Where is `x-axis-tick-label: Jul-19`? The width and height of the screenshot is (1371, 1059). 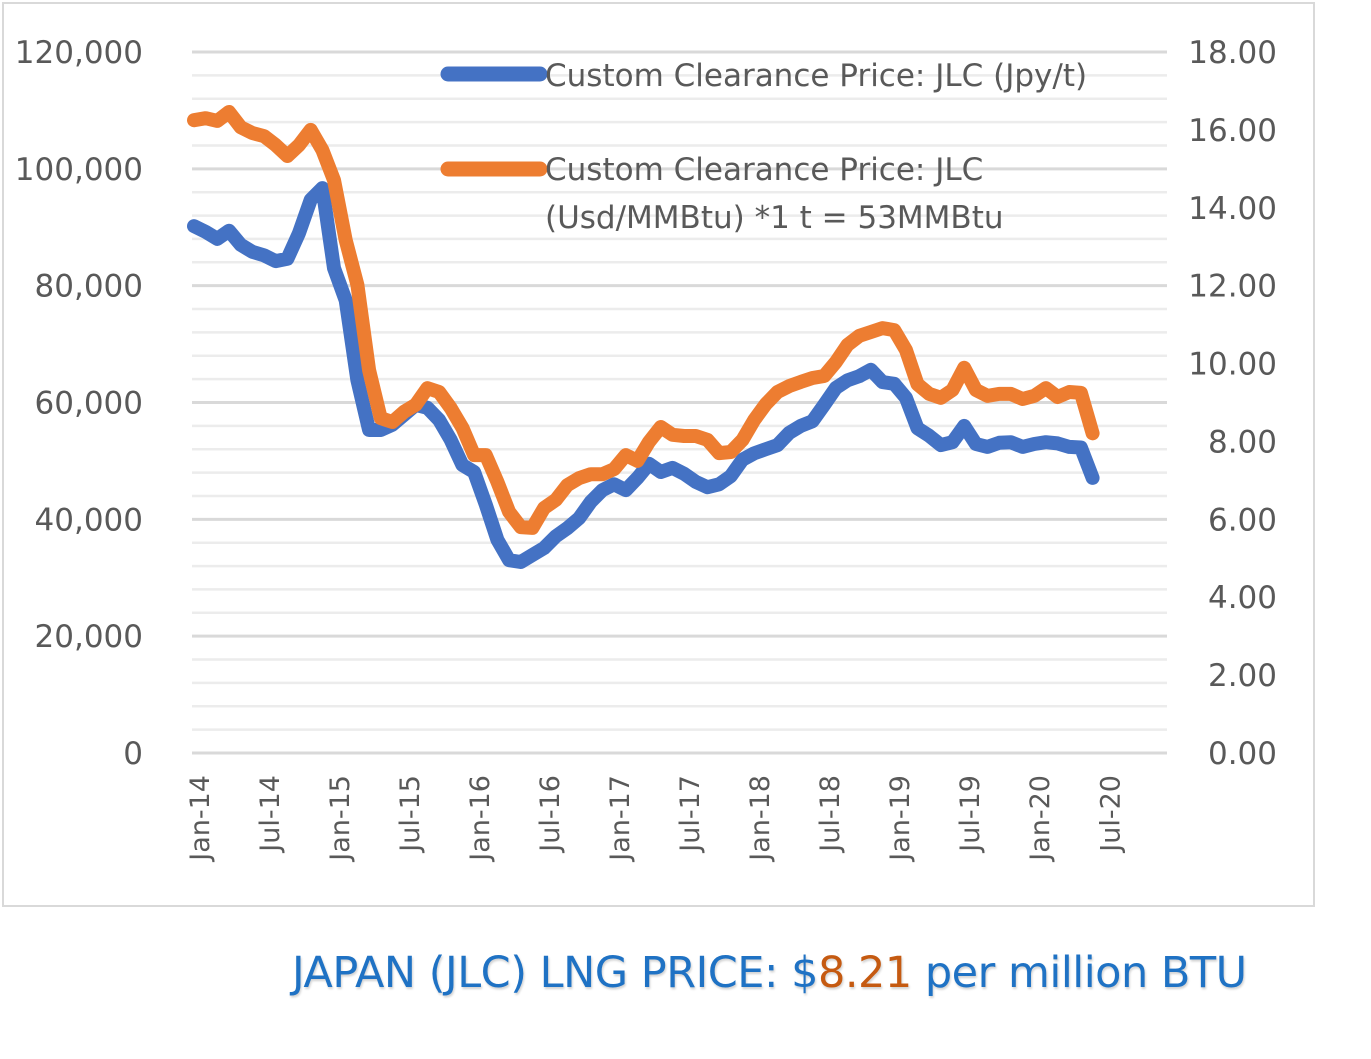
x-axis-tick-label: Jul-19 is located at coordinates (970, 814).